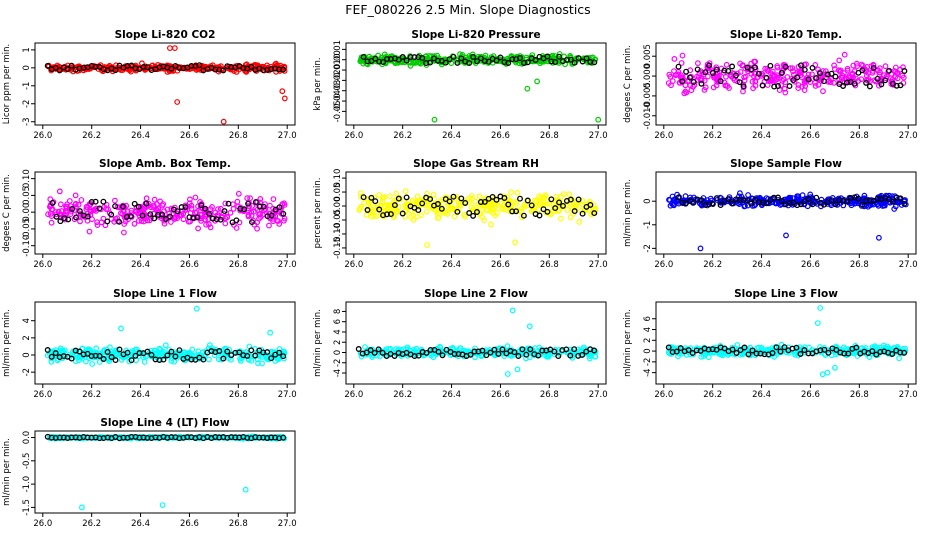 Image resolution: width=936 pixels, height=540 pixels. What do you see at coordinates (786, 35) in the screenshot?
I see `panel-title: Slope Li-820 Temp.` at bounding box center [786, 35].